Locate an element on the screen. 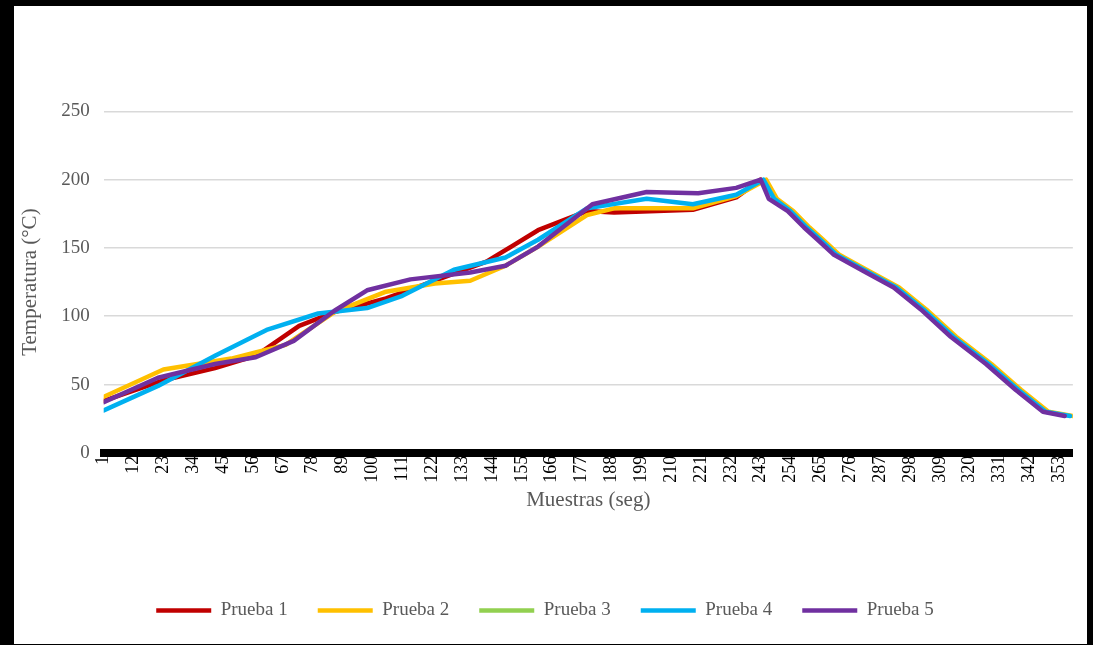  y-tick-label: 250 is located at coordinates (75, 110).